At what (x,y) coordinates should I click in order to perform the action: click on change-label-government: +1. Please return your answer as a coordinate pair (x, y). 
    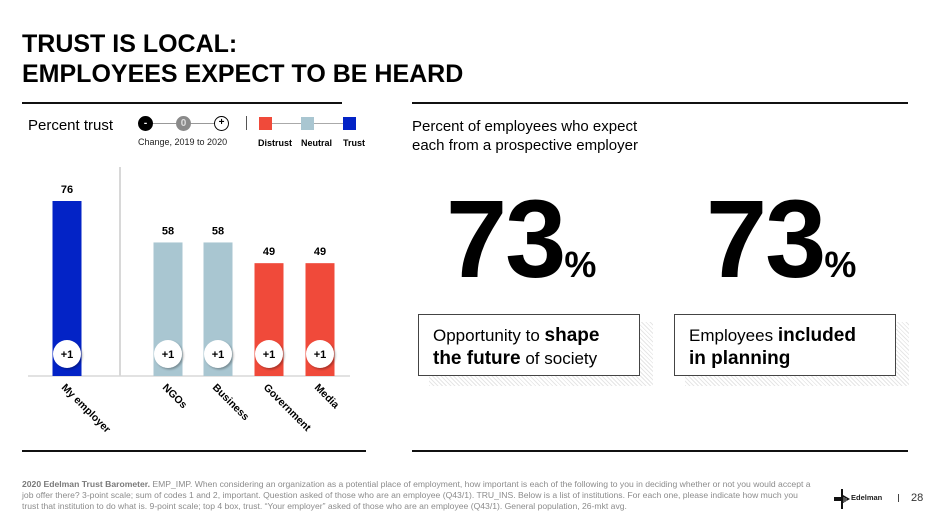
    Looking at the image, I should click on (269, 355).